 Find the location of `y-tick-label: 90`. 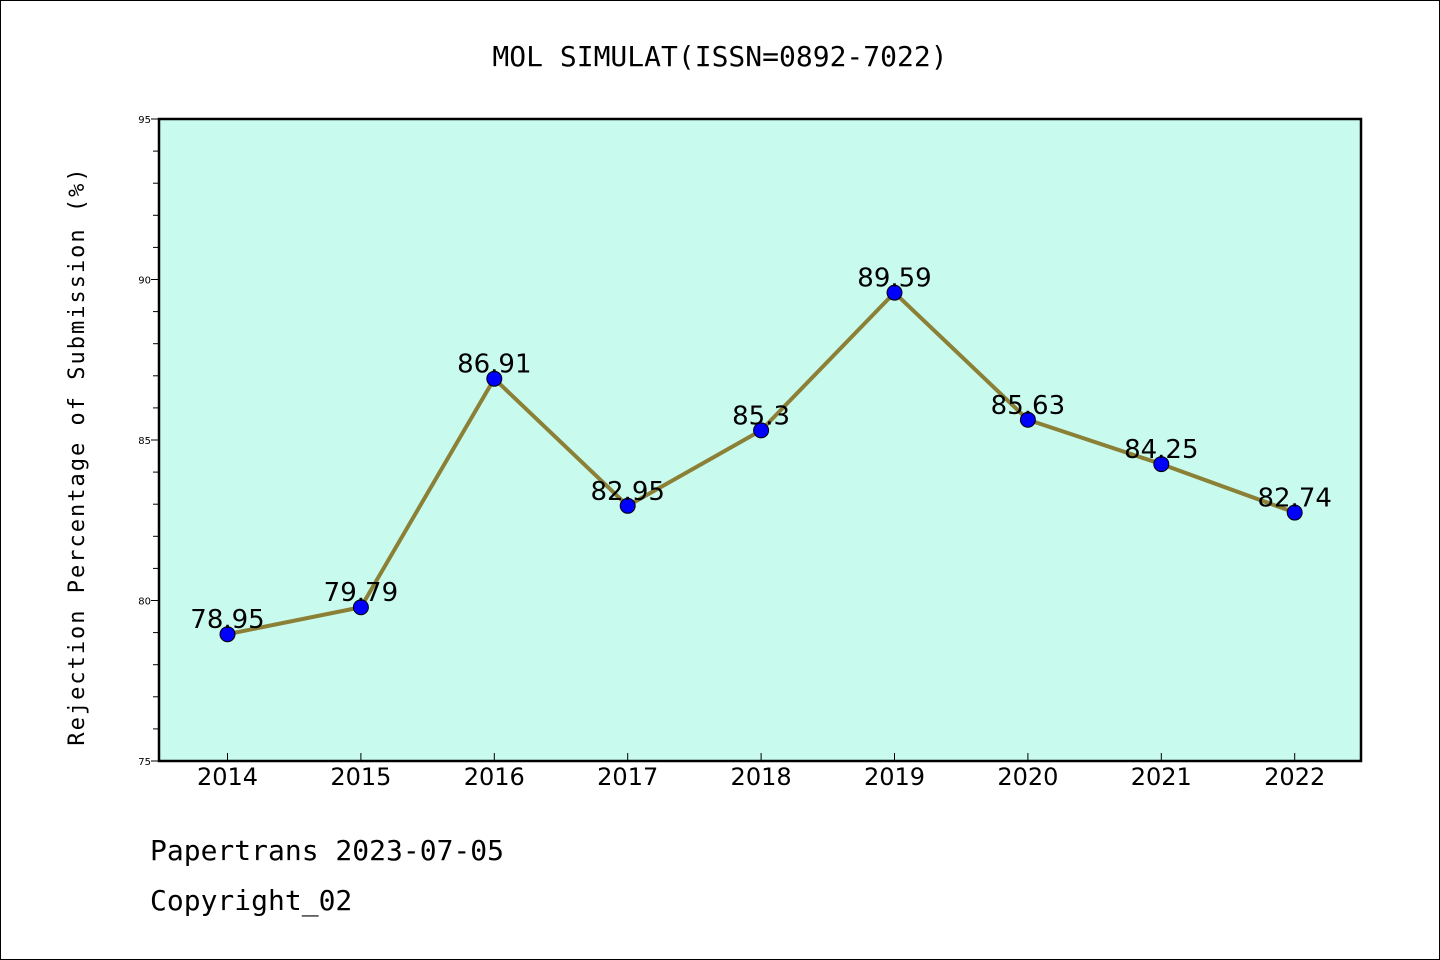

y-tick-label: 90 is located at coordinates (144, 281).